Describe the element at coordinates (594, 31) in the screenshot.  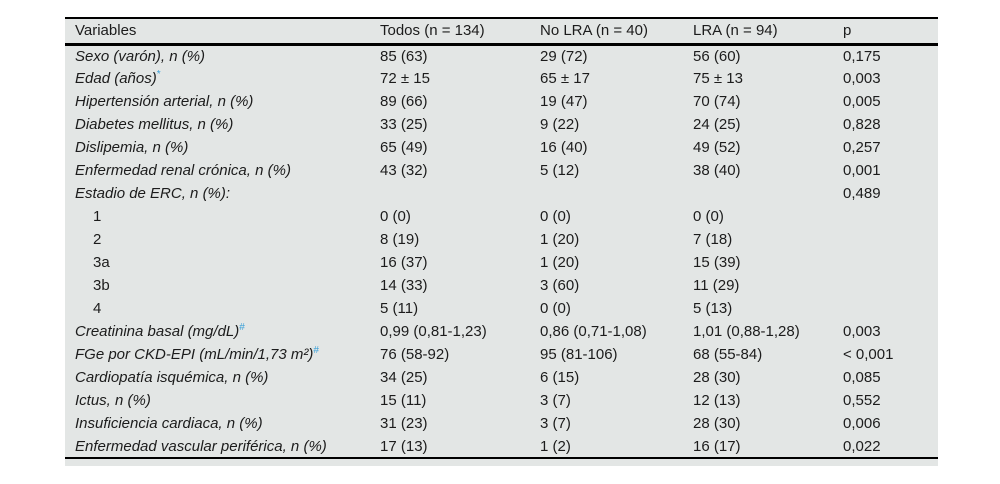
I see `column-header: No LRA (n = 40)` at that location.